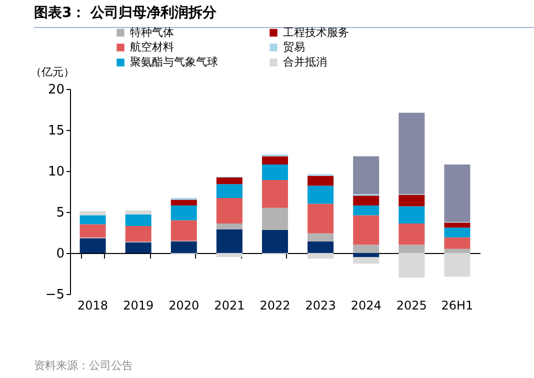 The width and height of the screenshot is (534, 378). Describe the element at coordinates (275, 305) in the screenshot. I see `x-tick-label: 2022` at that location.